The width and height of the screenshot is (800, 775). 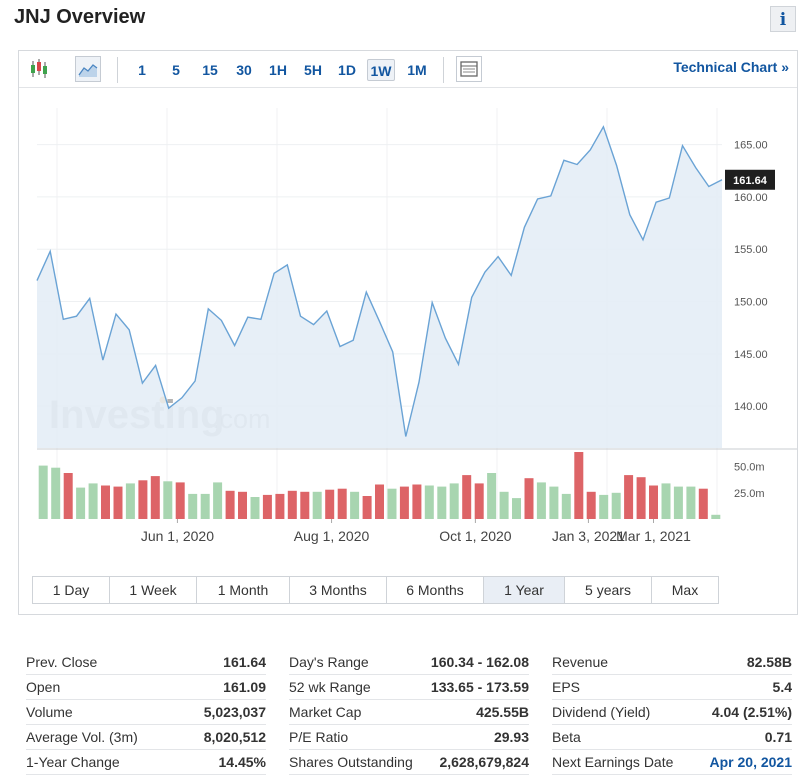 I want to click on y-tick-label: 160.00, so click(x=751, y=198).